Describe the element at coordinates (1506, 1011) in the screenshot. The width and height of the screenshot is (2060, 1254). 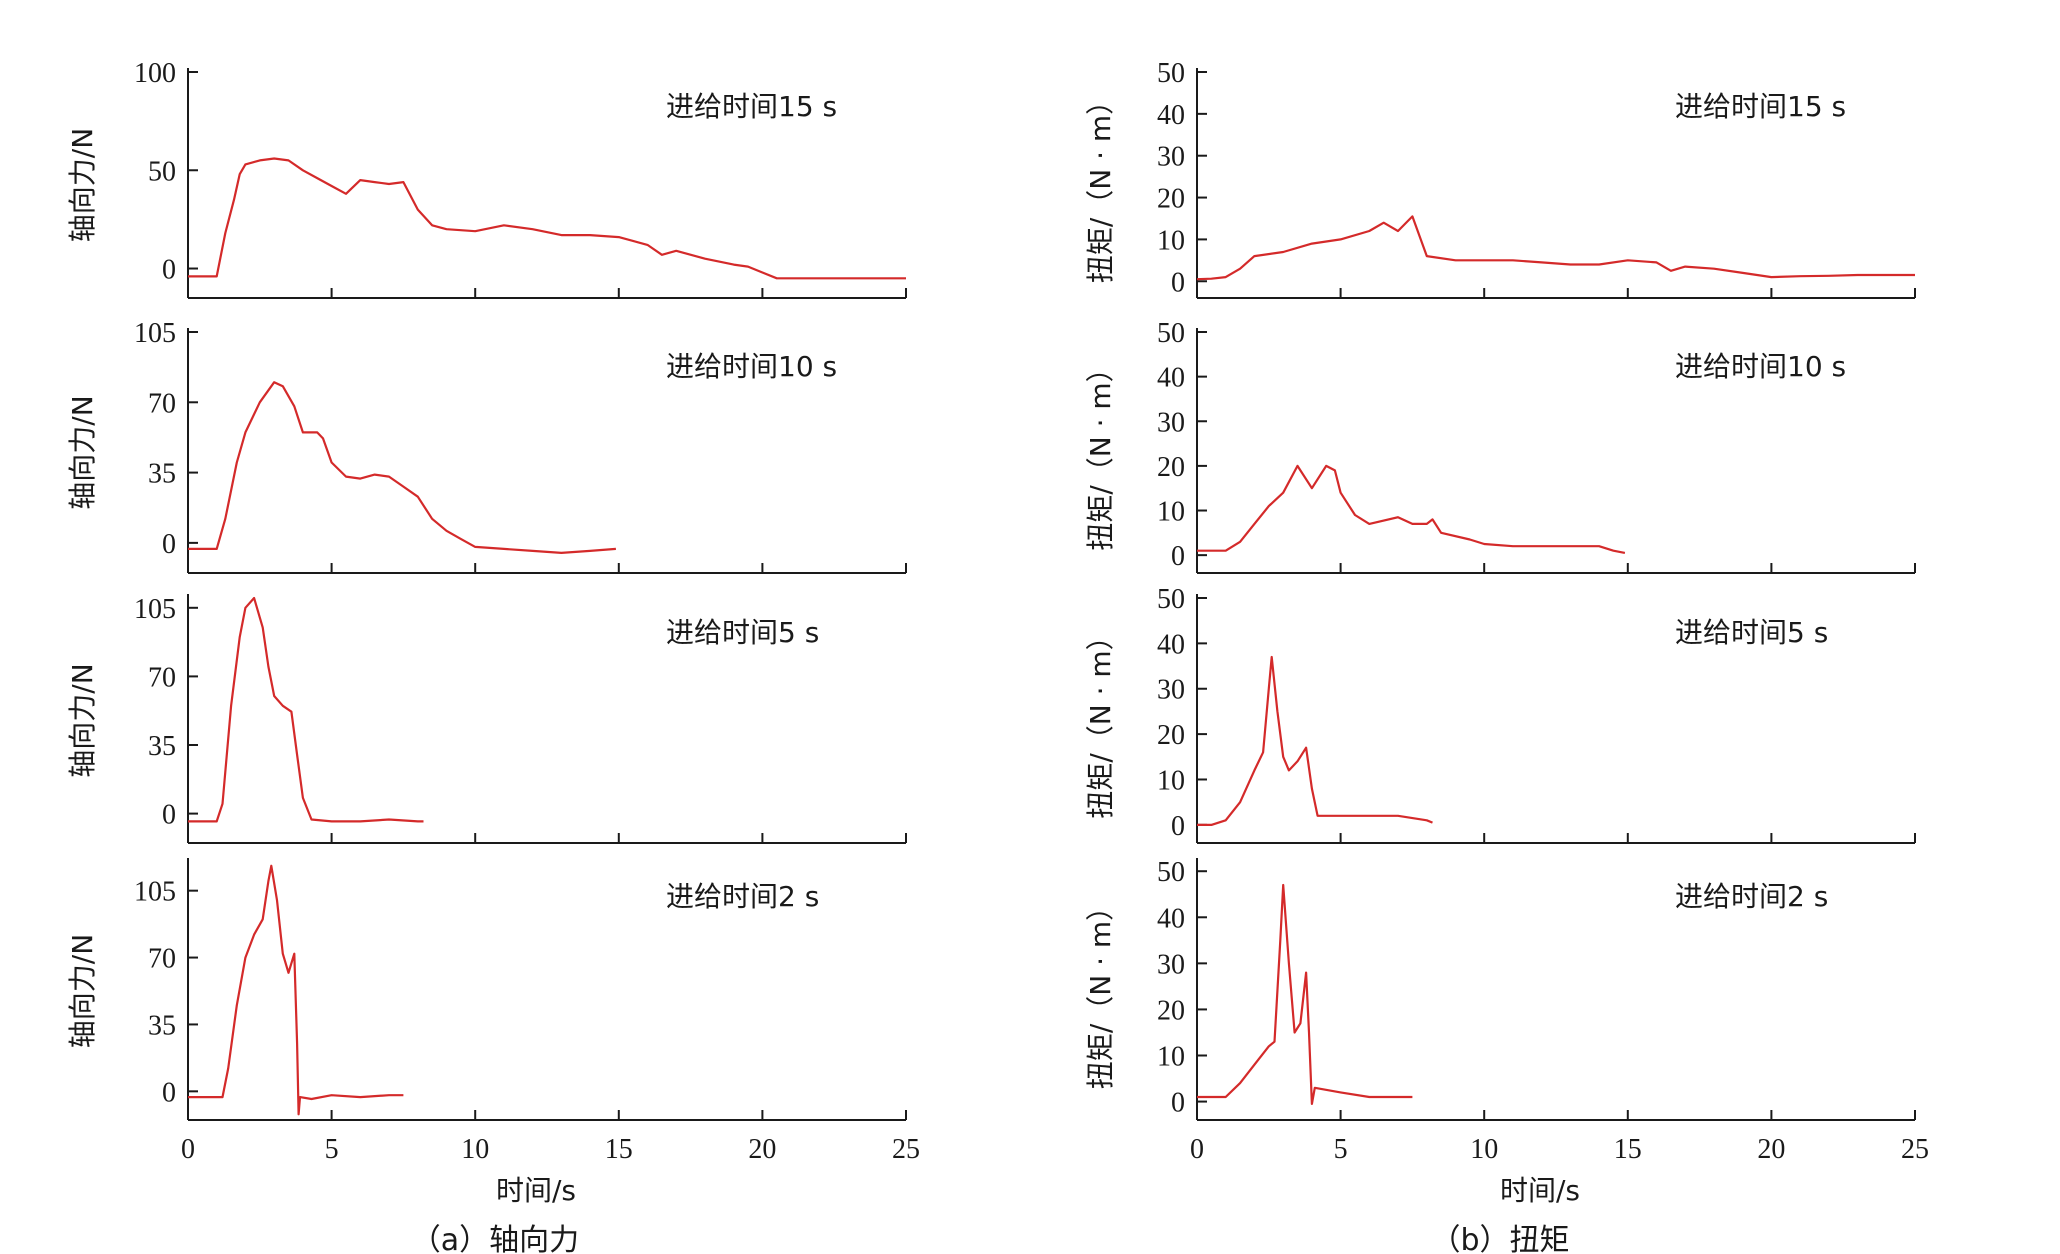
I see `panel-torque-2s: 0 10 20 30 40 50 0 5 10 15 20 25 扭矩/（N · m） 进给时间2 s` at that location.